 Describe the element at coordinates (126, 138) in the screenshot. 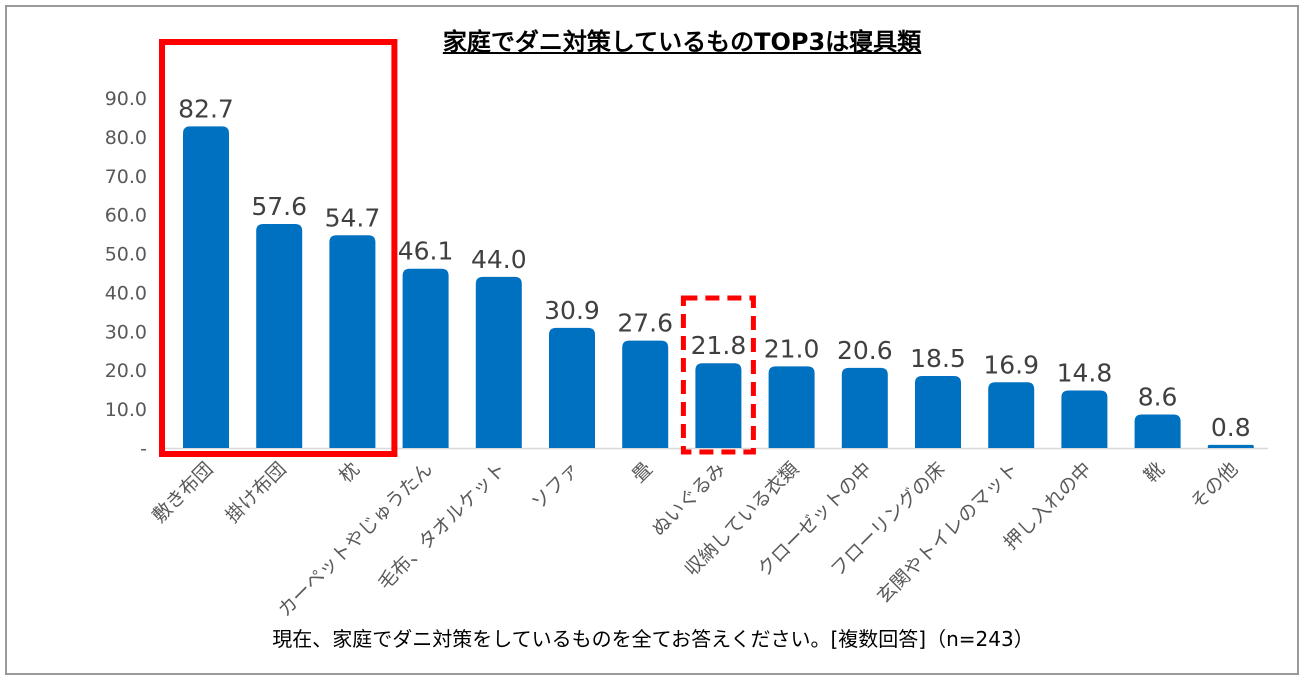

I see `y-tick-label: 80.0` at that location.